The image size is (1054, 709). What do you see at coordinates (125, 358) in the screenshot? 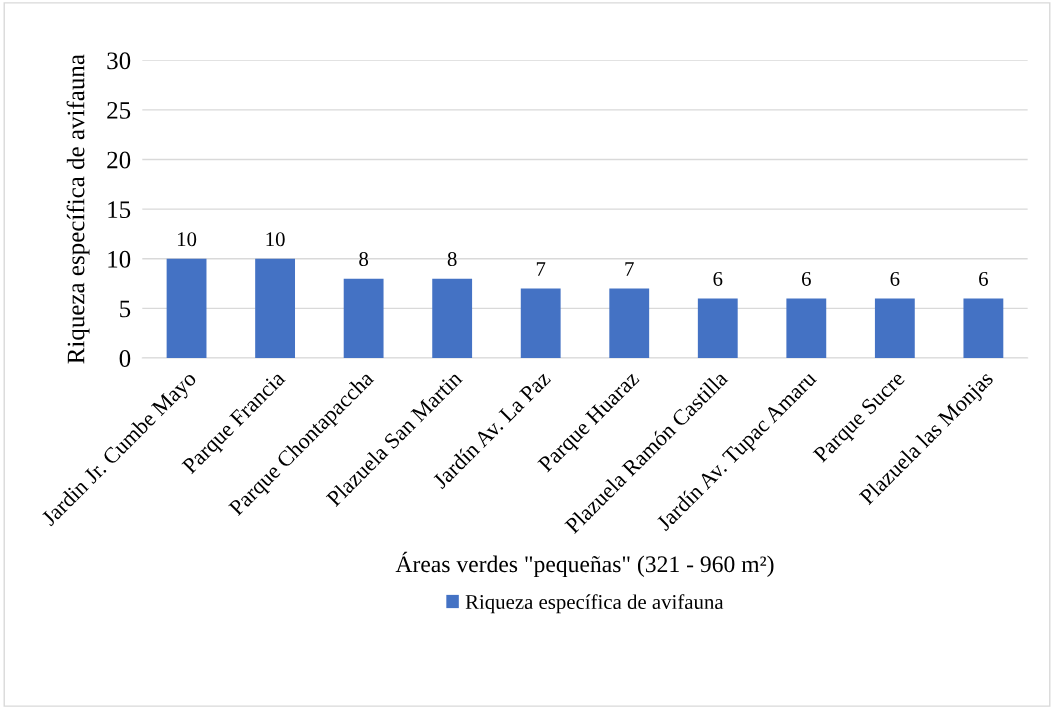
I see `y-tick-label: 0` at bounding box center [125, 358].